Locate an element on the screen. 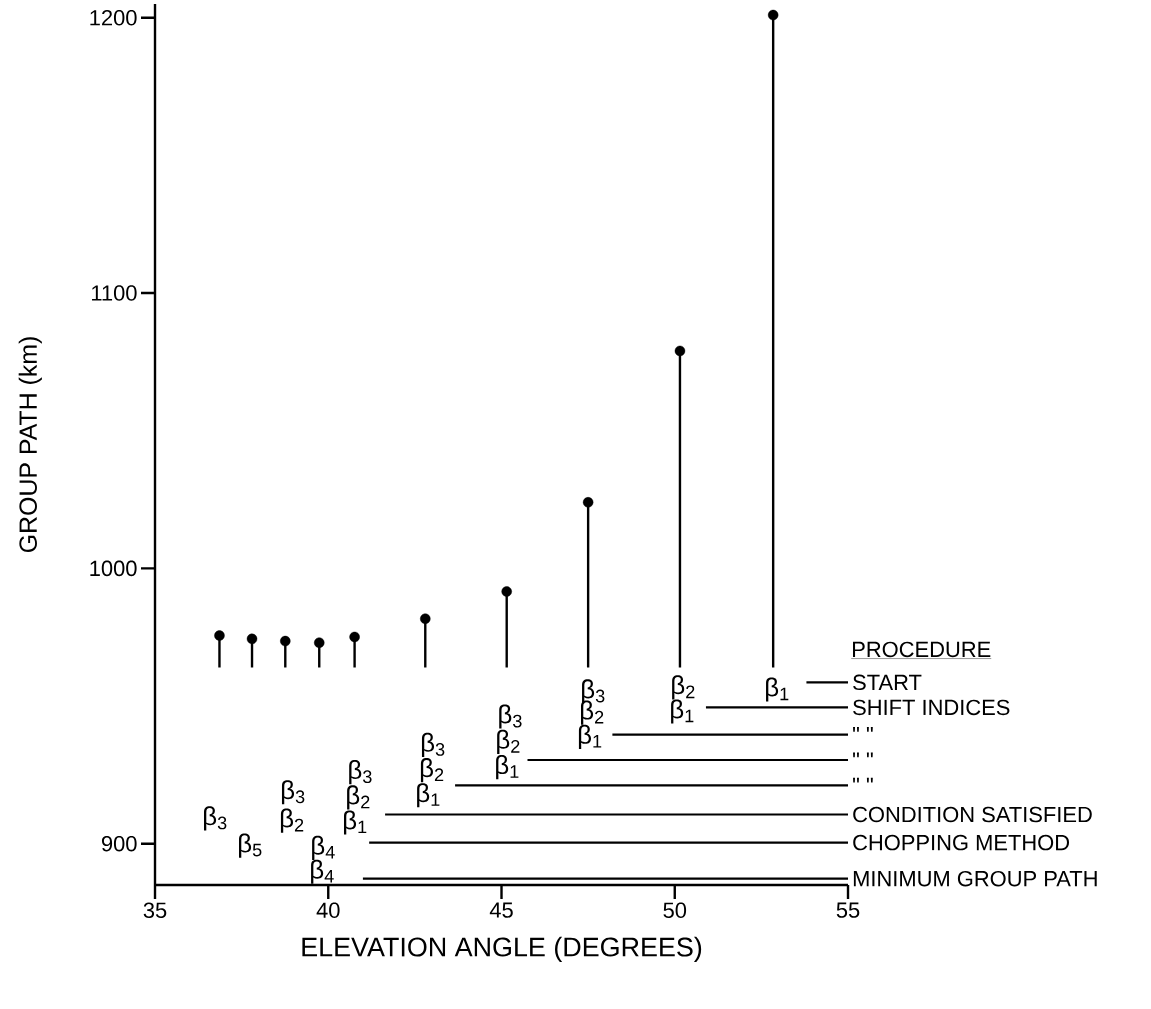 Image resolution: width=1151 pixels, height=1009 pixels. x-tick-label: 40 is located at coordinates (328, 910).